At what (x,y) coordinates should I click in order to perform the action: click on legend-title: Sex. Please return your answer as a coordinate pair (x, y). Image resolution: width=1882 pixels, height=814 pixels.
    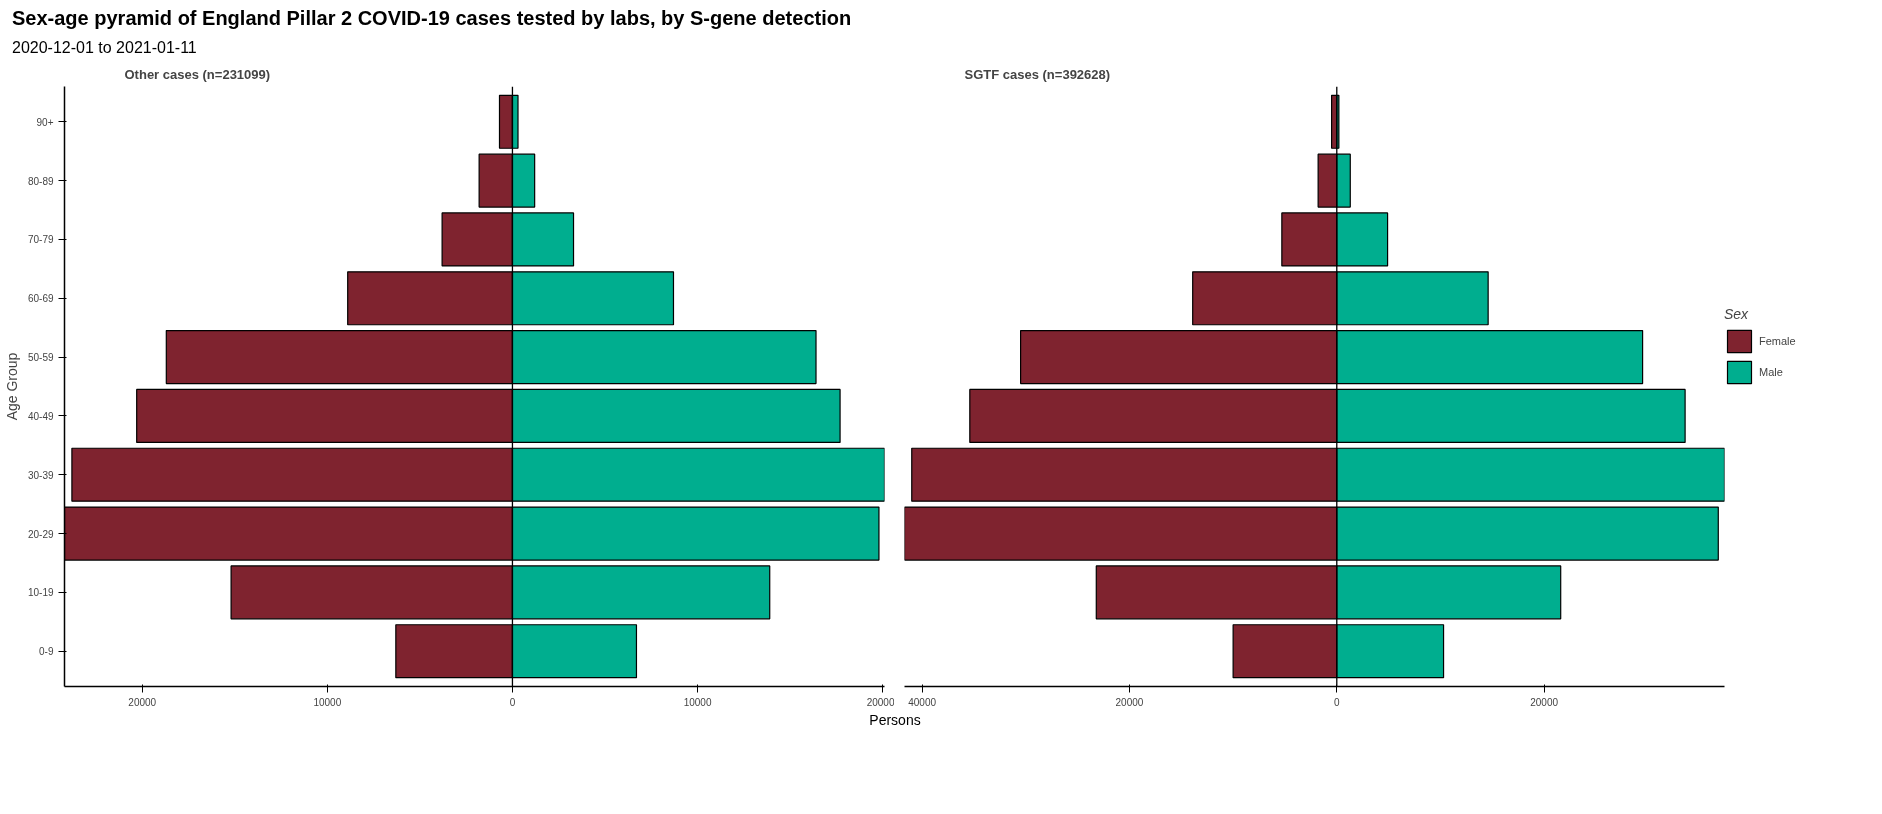
    Looking at the image, I should click on (1737, 314).